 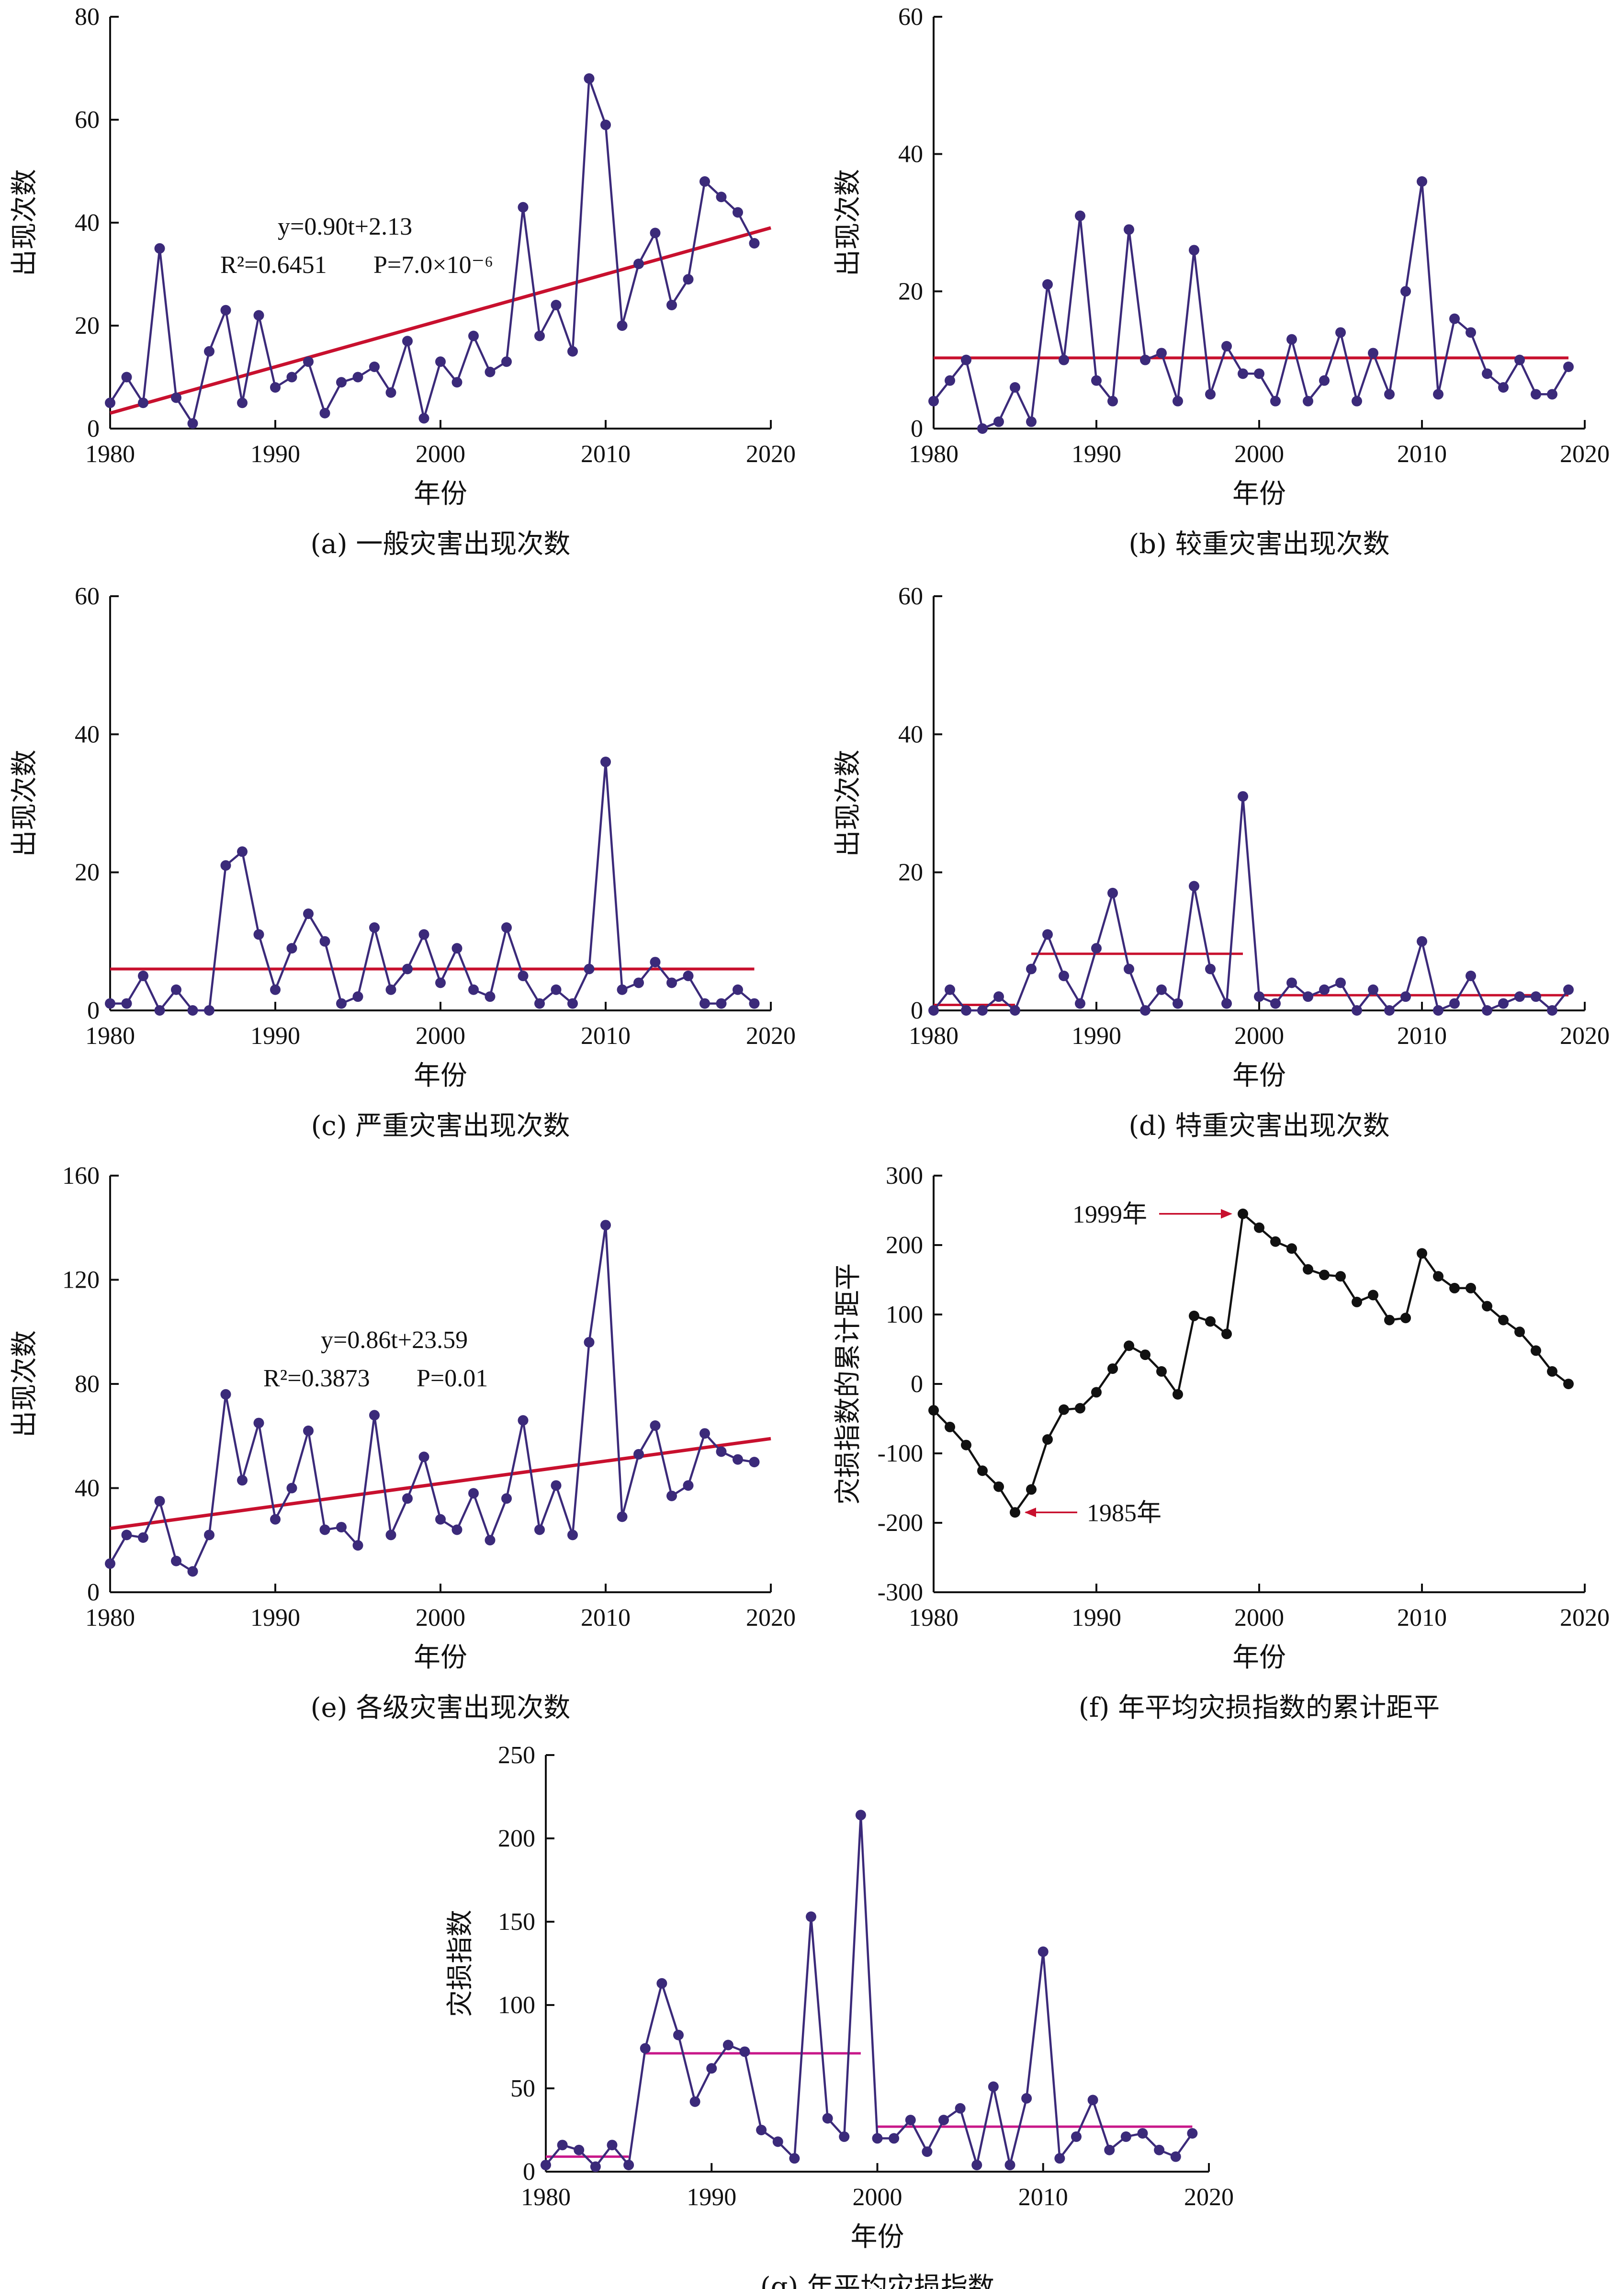 What do you see at coordinates (1258, 545) in the screenshot?
I see `panel-caption: (b) 较重灾害出现次数` at bounding box center [1258, 545].